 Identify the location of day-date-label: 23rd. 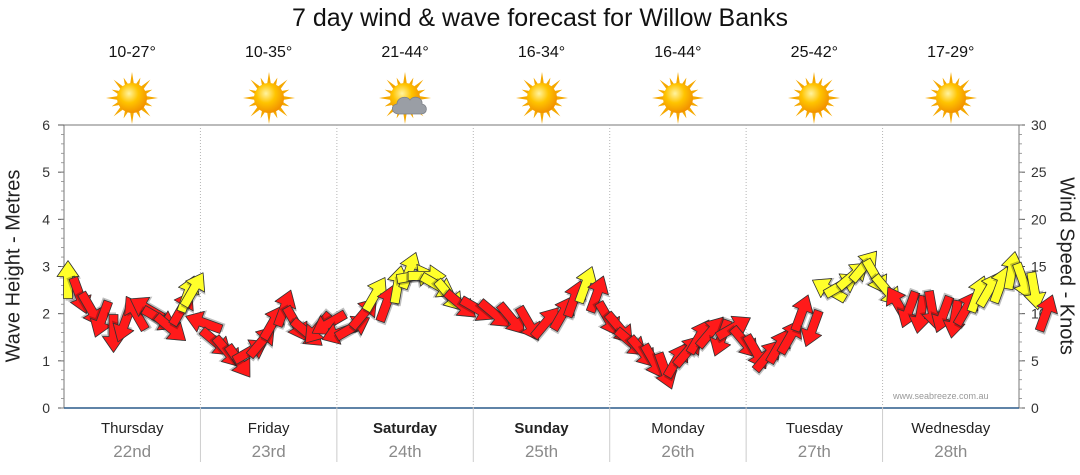
(268, 451).